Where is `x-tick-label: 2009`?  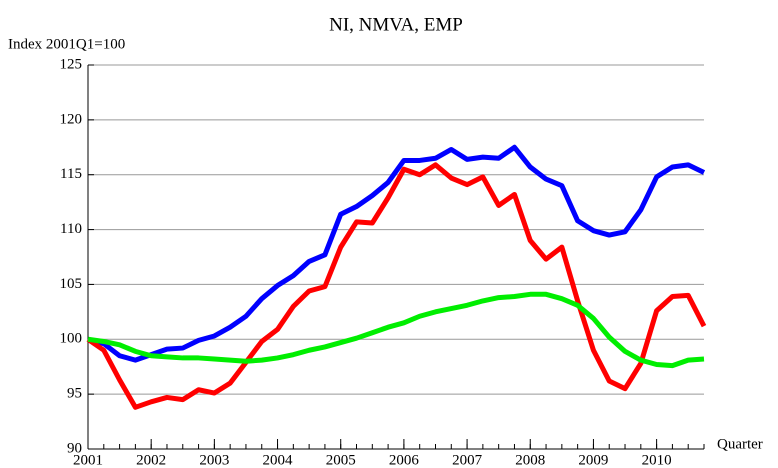
x-tick-label: 2009 is located at coordinates (593, 460).